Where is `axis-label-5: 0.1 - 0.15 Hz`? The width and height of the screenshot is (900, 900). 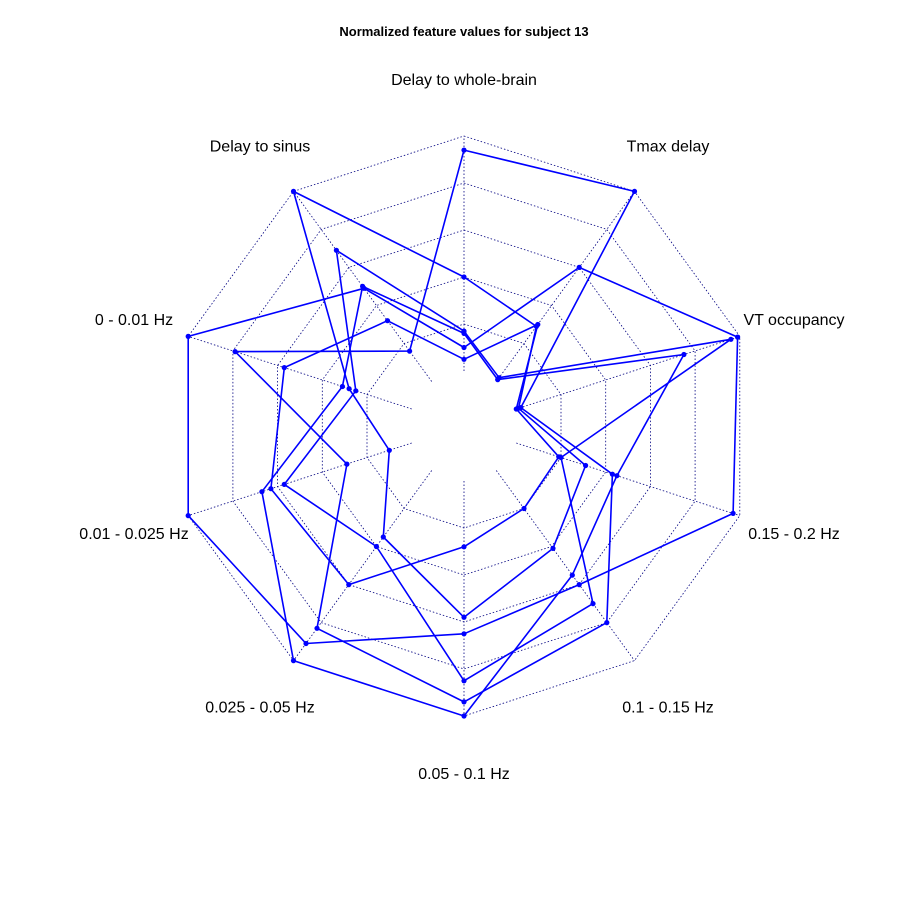
axis-label-5: 0.1 - 0.15 Hz is located at coordinates (668, 708).